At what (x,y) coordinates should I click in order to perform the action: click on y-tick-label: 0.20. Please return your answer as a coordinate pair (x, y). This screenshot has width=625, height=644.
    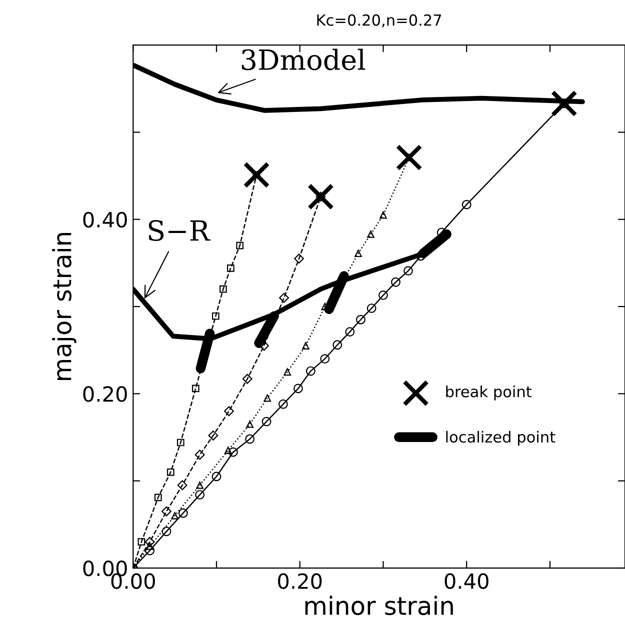
    Looking at the image, I should click on (105, 394).